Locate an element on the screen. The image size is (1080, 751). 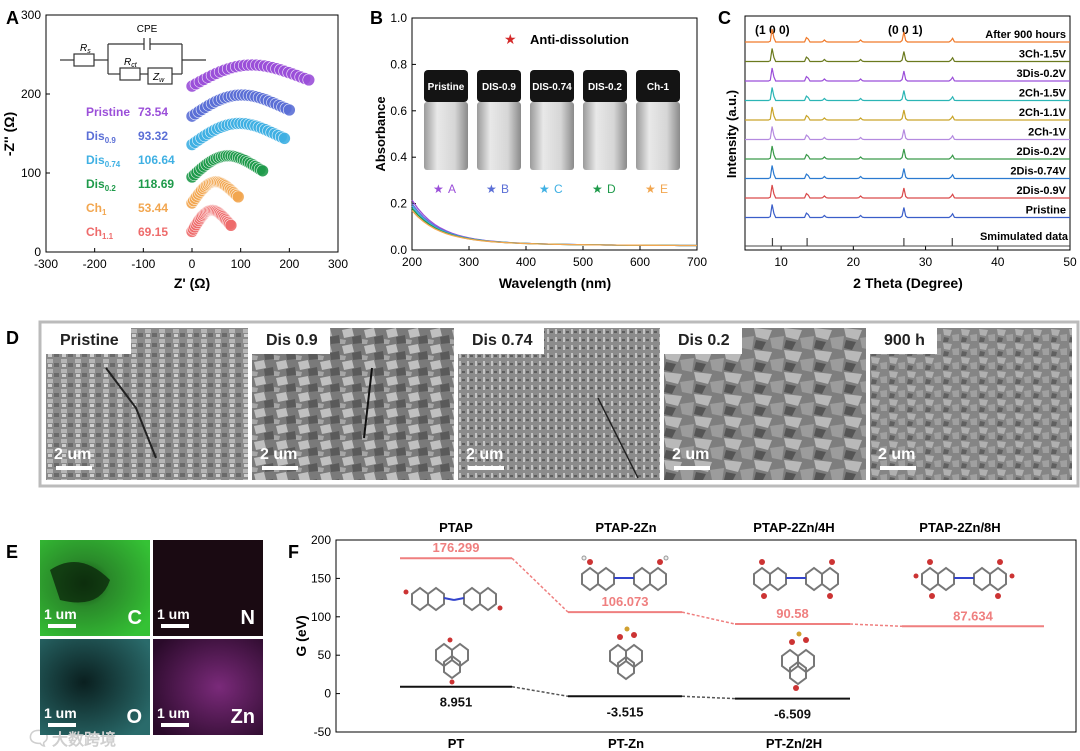
marker-label: C is located at coordinates (558, 189).